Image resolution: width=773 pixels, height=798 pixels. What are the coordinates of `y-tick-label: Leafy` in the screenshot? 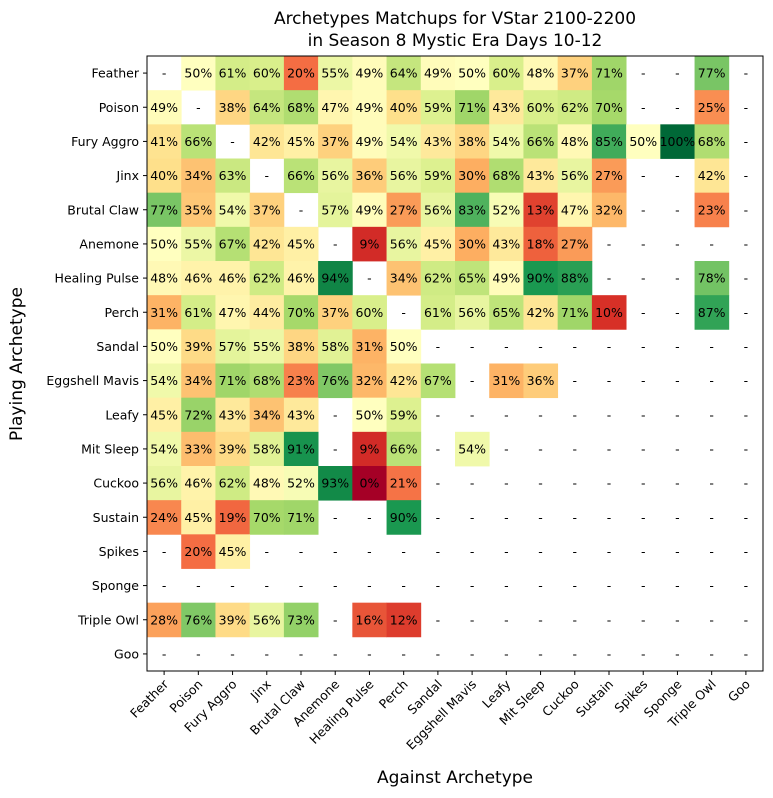 It's located at (122, 414).